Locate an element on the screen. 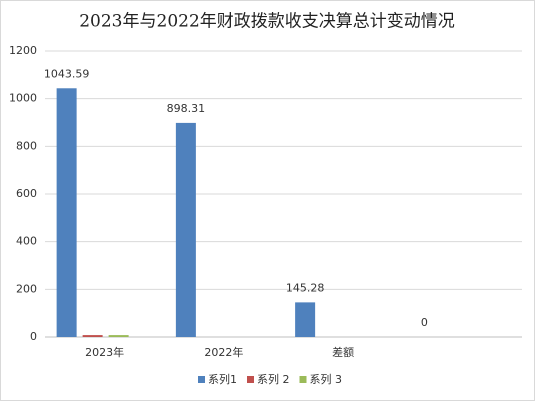 The height and width of the screenshot is (401, 535). x-tick-label: 2022年 is located at coordinates (223, 352).